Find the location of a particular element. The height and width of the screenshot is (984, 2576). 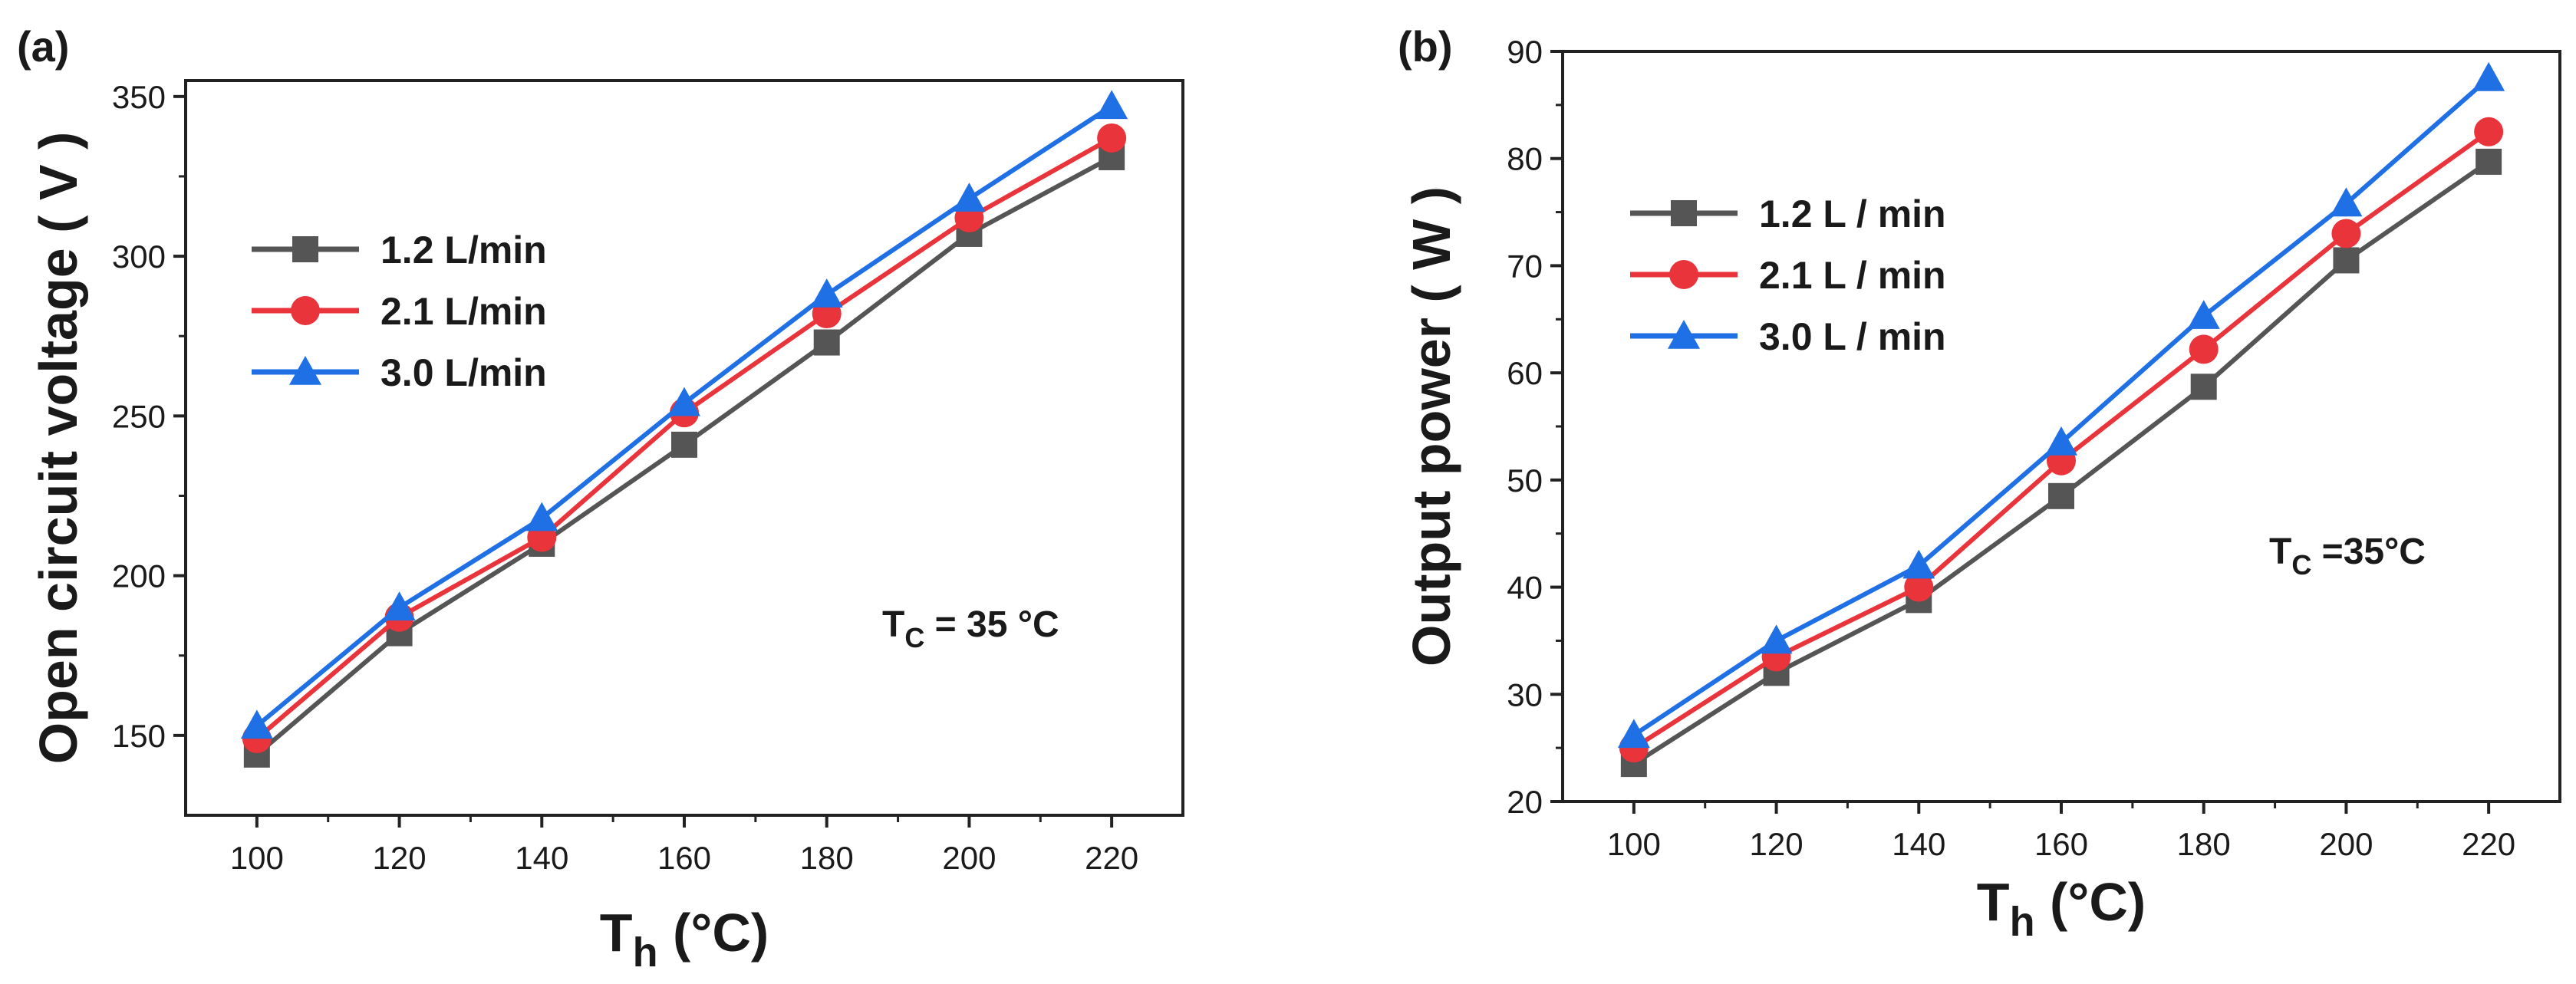

legend-label: 1.2 L / min is located at coordinates (1852, 214).